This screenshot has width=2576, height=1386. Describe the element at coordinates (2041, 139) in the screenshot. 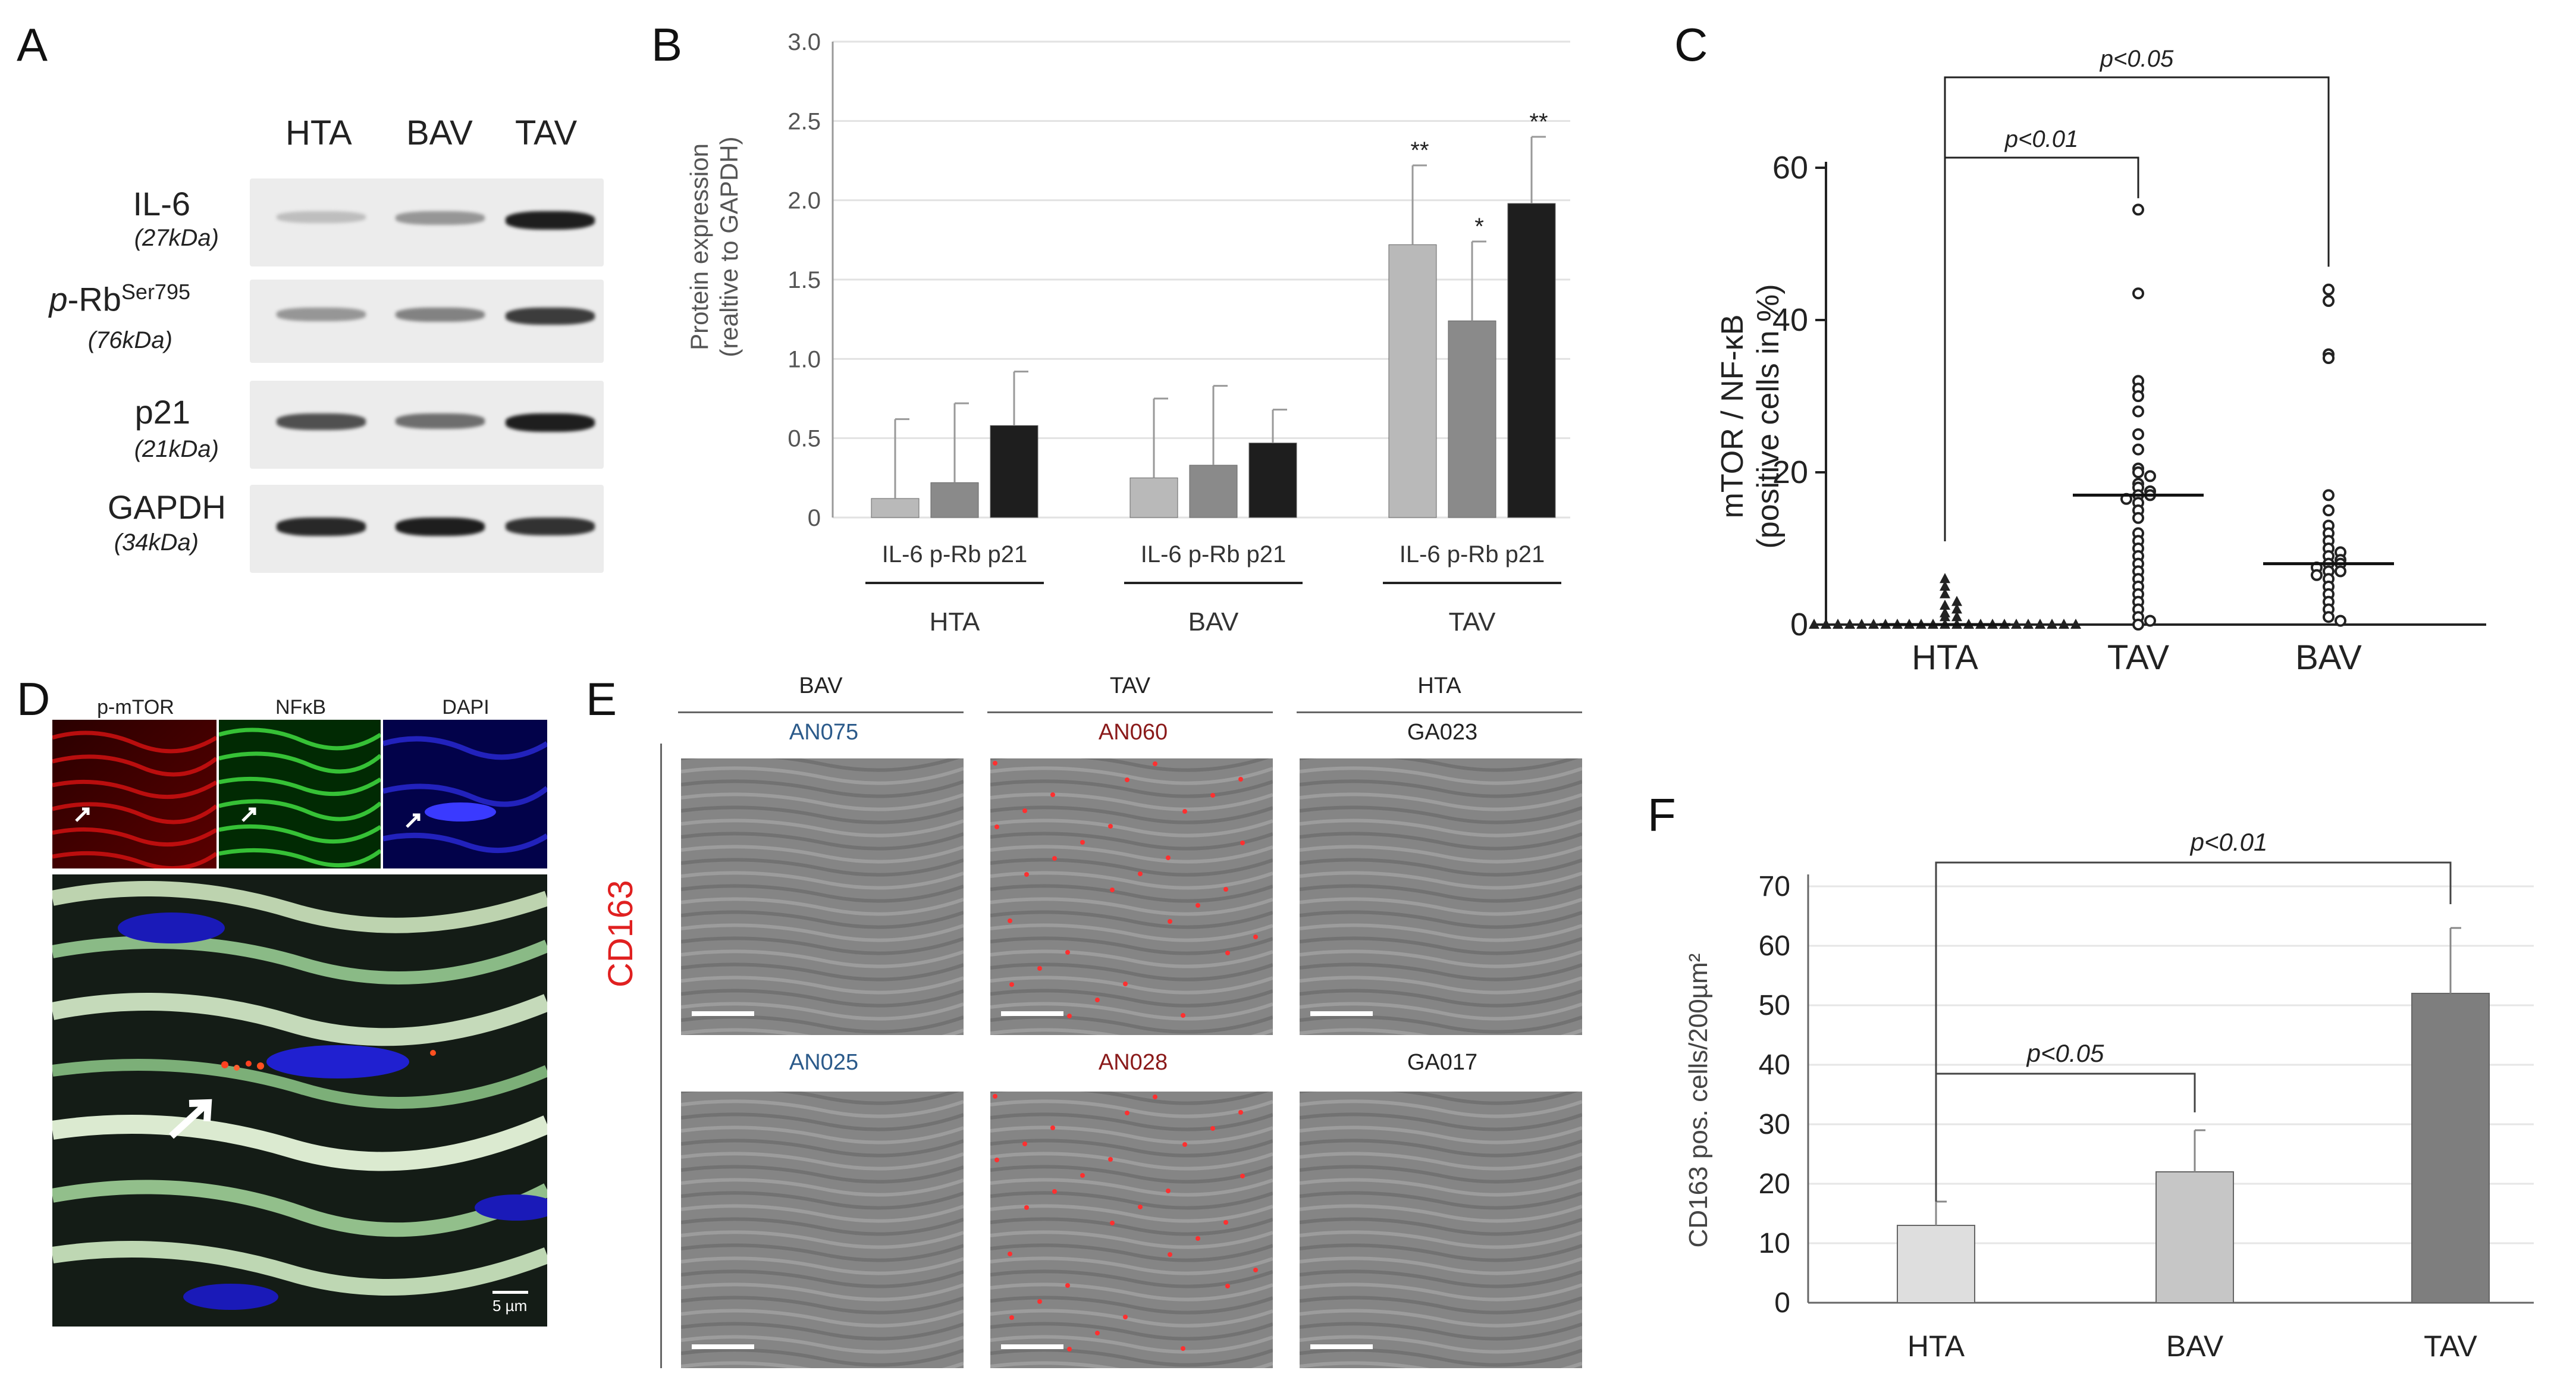

I see `comparison-label: p<0.01` at that location.